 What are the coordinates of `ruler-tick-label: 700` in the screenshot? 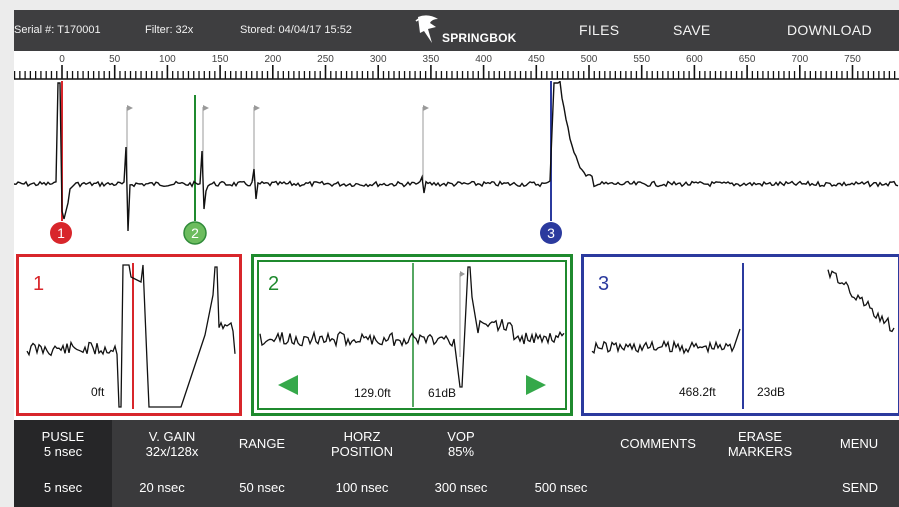 It's located at (799, 59).